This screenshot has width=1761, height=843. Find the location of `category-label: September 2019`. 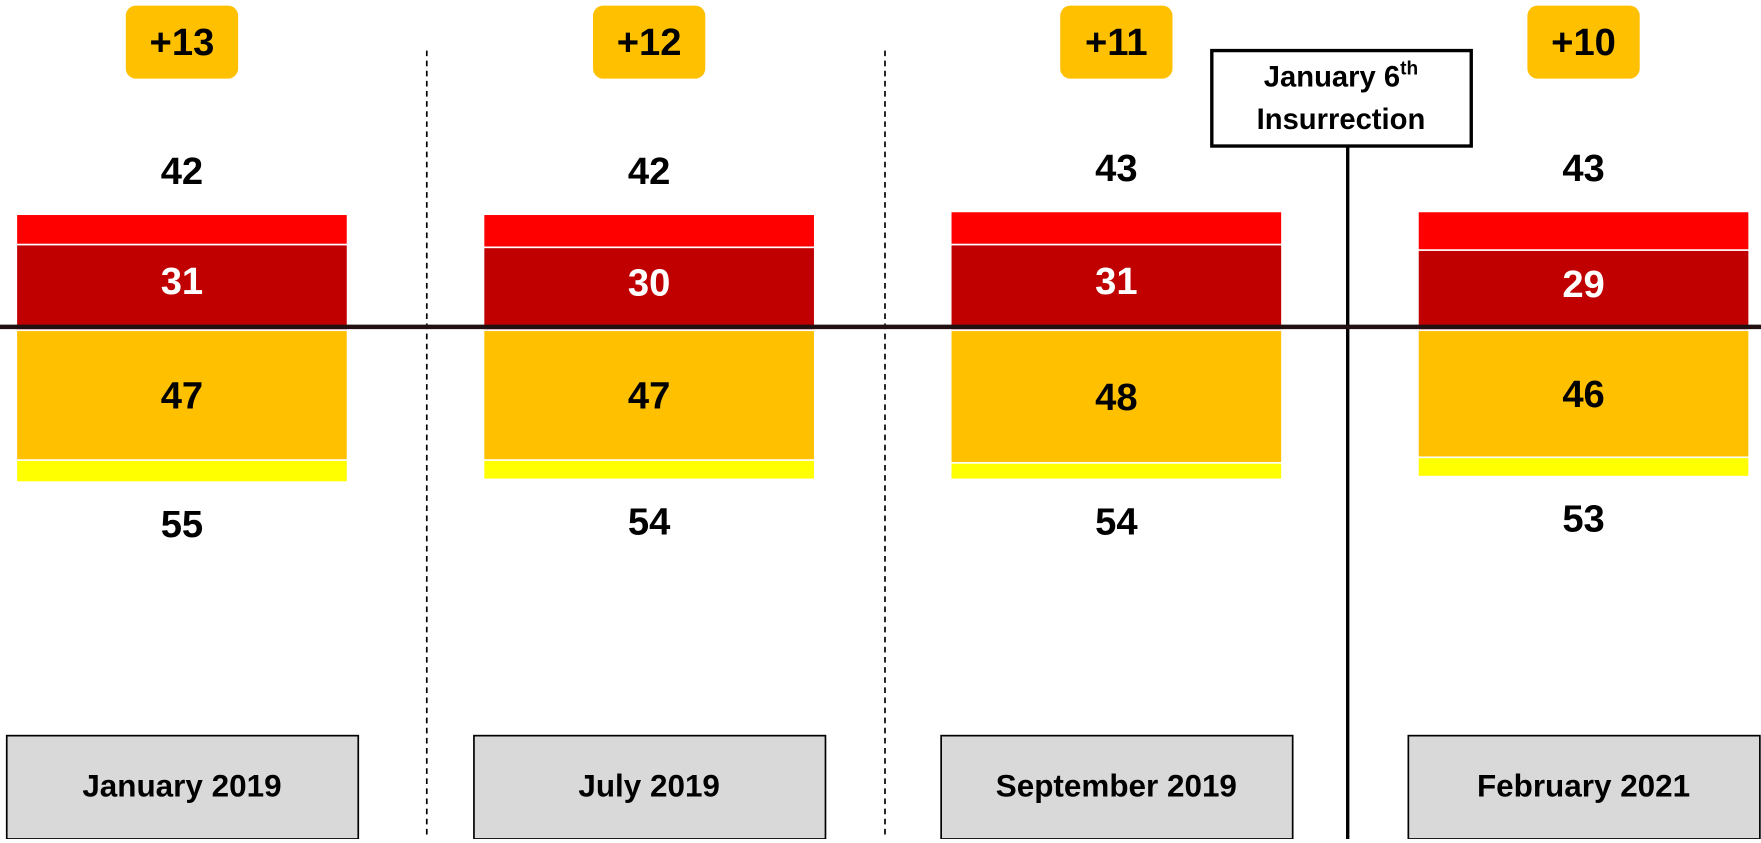

category-label: September 2019 is located at coordinates (1116, 786).